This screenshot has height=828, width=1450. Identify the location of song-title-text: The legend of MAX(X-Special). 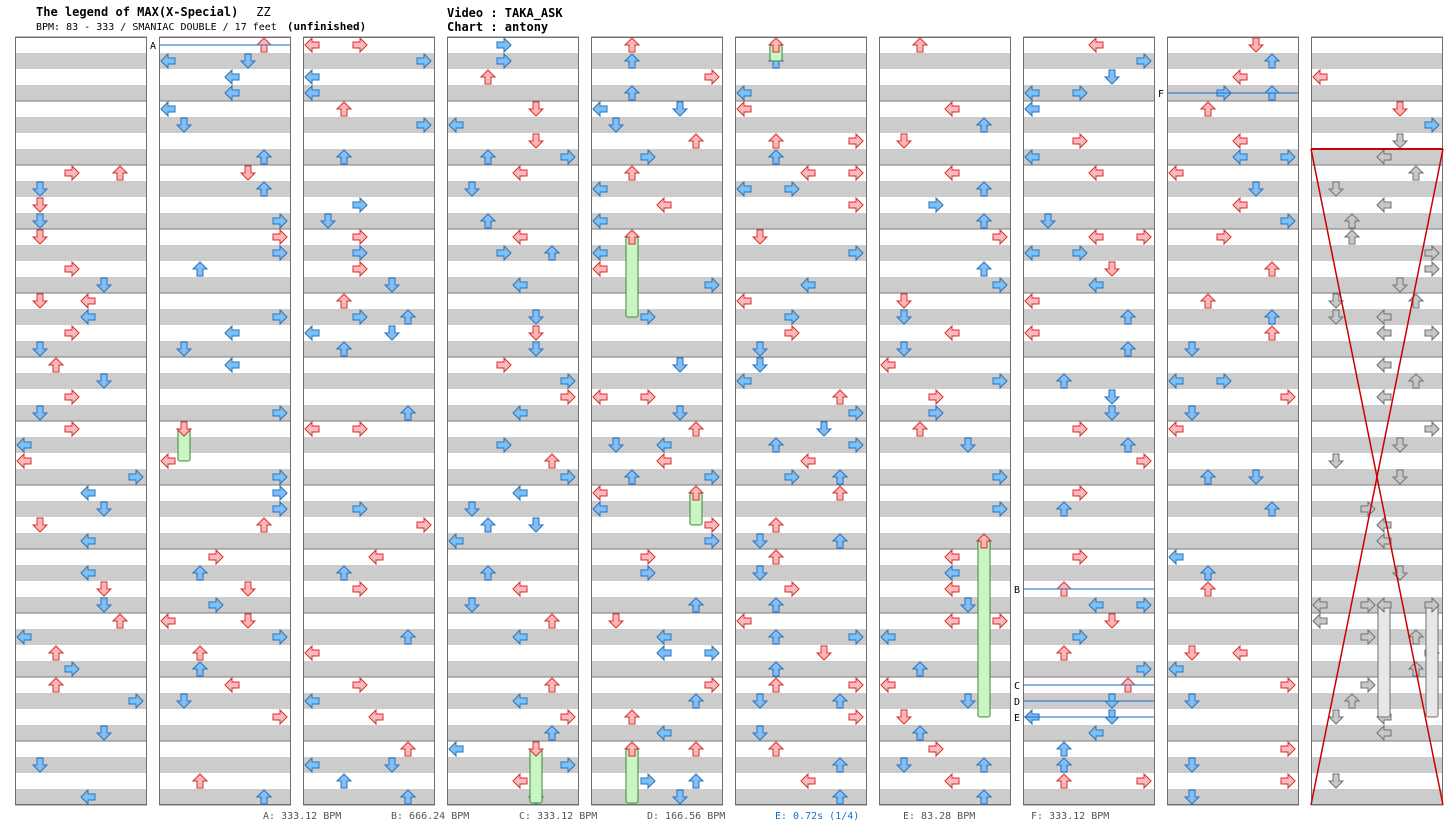
(137, 12).